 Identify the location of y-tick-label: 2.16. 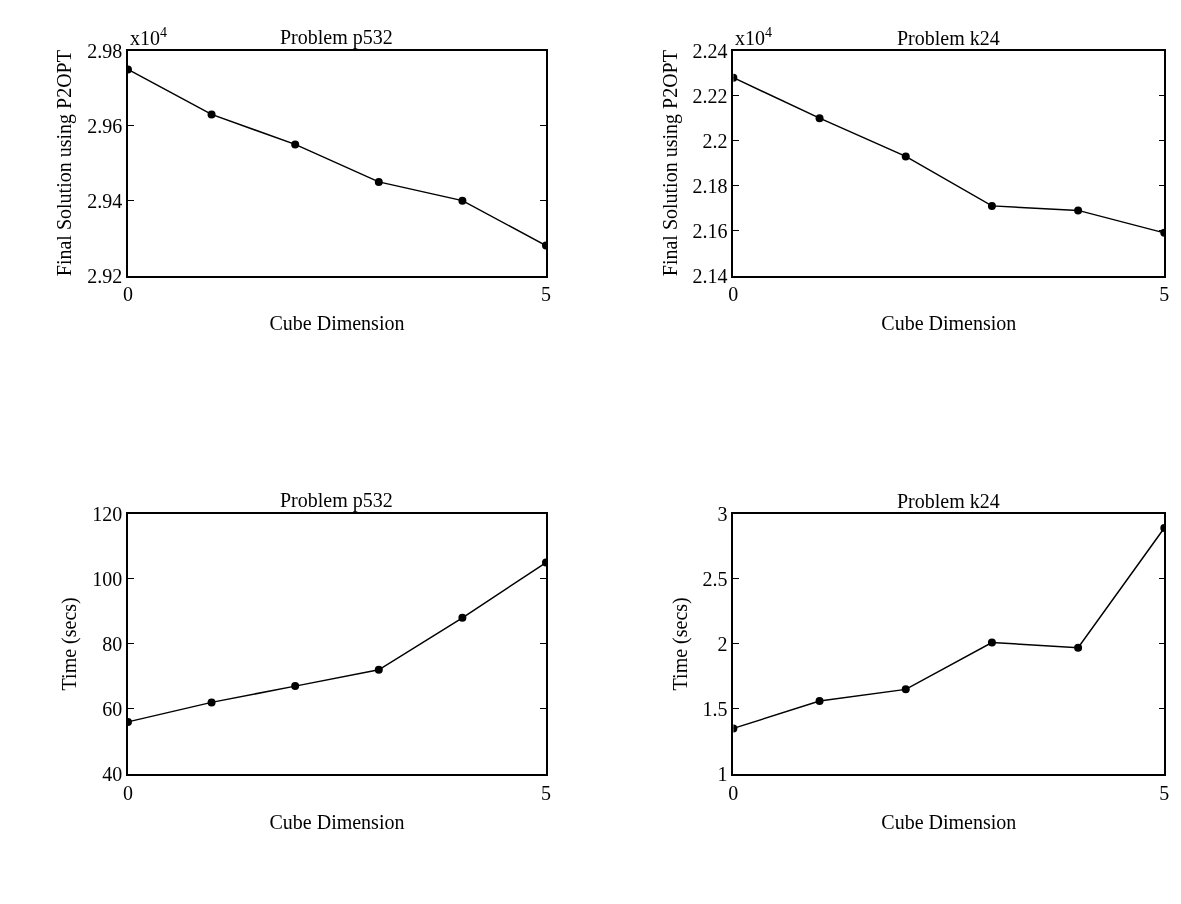
(710, 230).